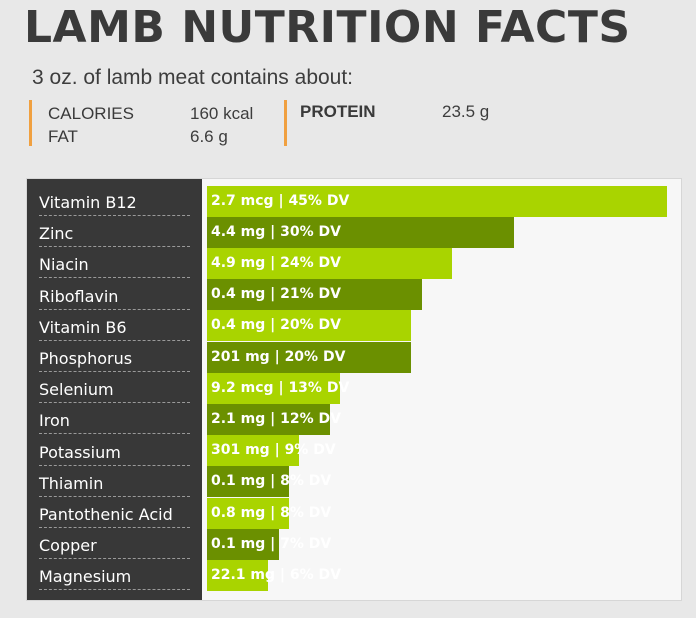 This screenshot has width=696, height=618. Describe the element at coordinates (114, 200) in the screenshot. I see `category-label: Vitamin B12` at that location.